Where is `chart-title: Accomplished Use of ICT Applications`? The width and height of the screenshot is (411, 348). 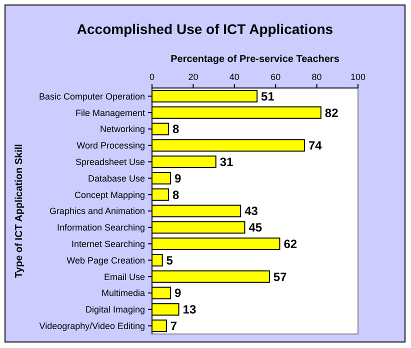
chart-title: Accomplished Use of ICT Applications is located at coordinates (205, 29).